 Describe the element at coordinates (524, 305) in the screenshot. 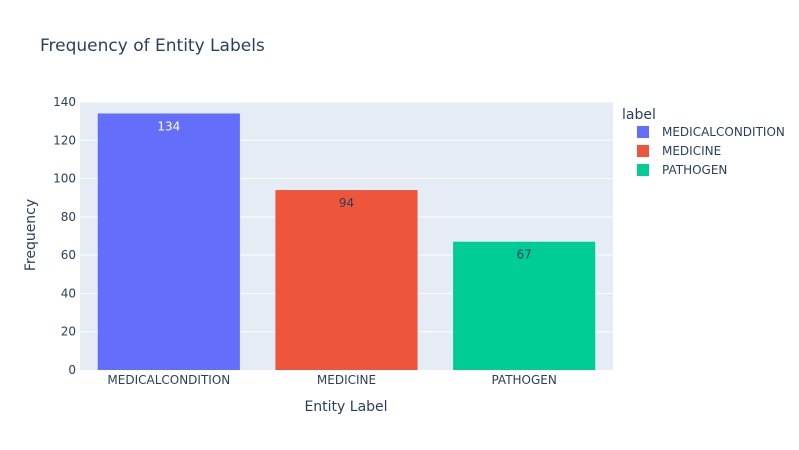

I see `bar-pathogen` at that location.